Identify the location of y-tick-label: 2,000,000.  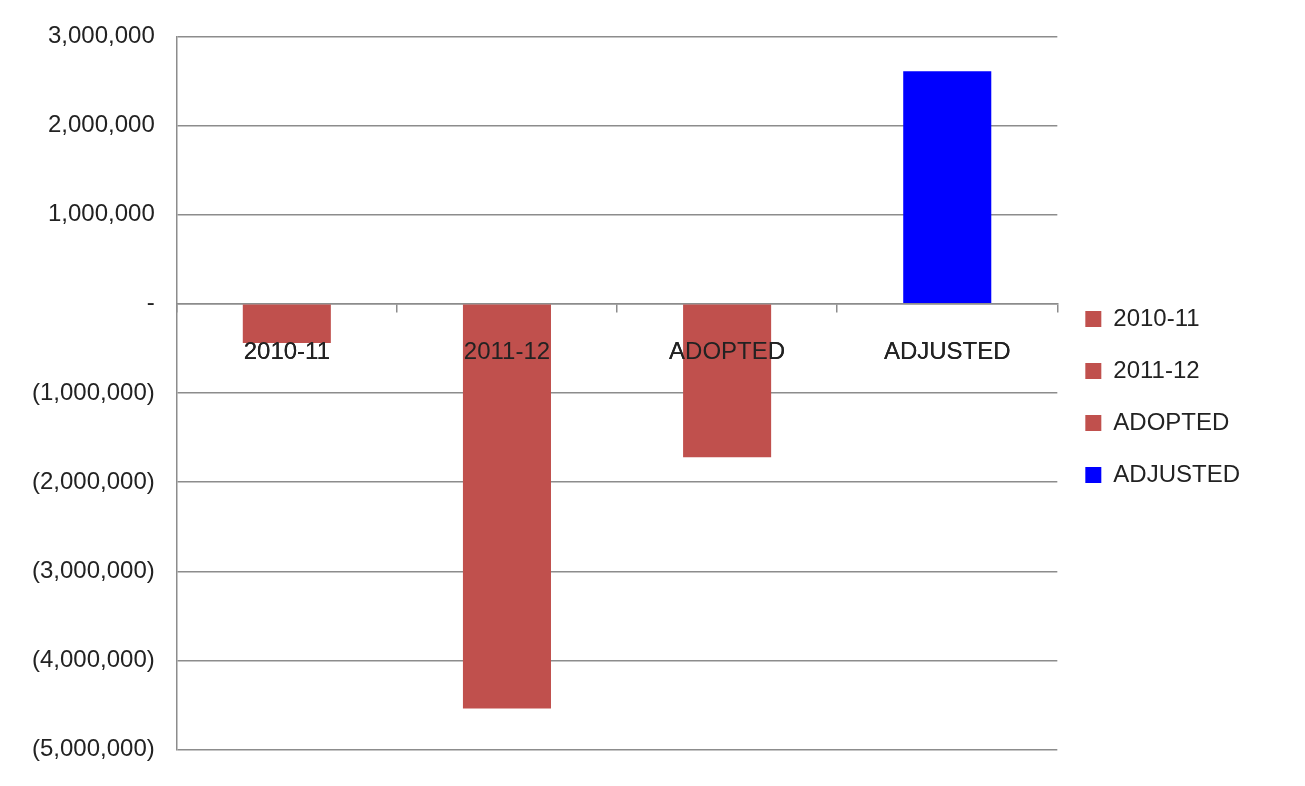
(101, 124).